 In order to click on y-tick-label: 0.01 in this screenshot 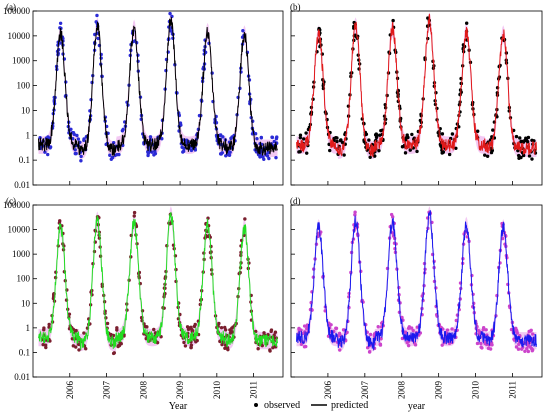, I will do `click(22, 377)`.